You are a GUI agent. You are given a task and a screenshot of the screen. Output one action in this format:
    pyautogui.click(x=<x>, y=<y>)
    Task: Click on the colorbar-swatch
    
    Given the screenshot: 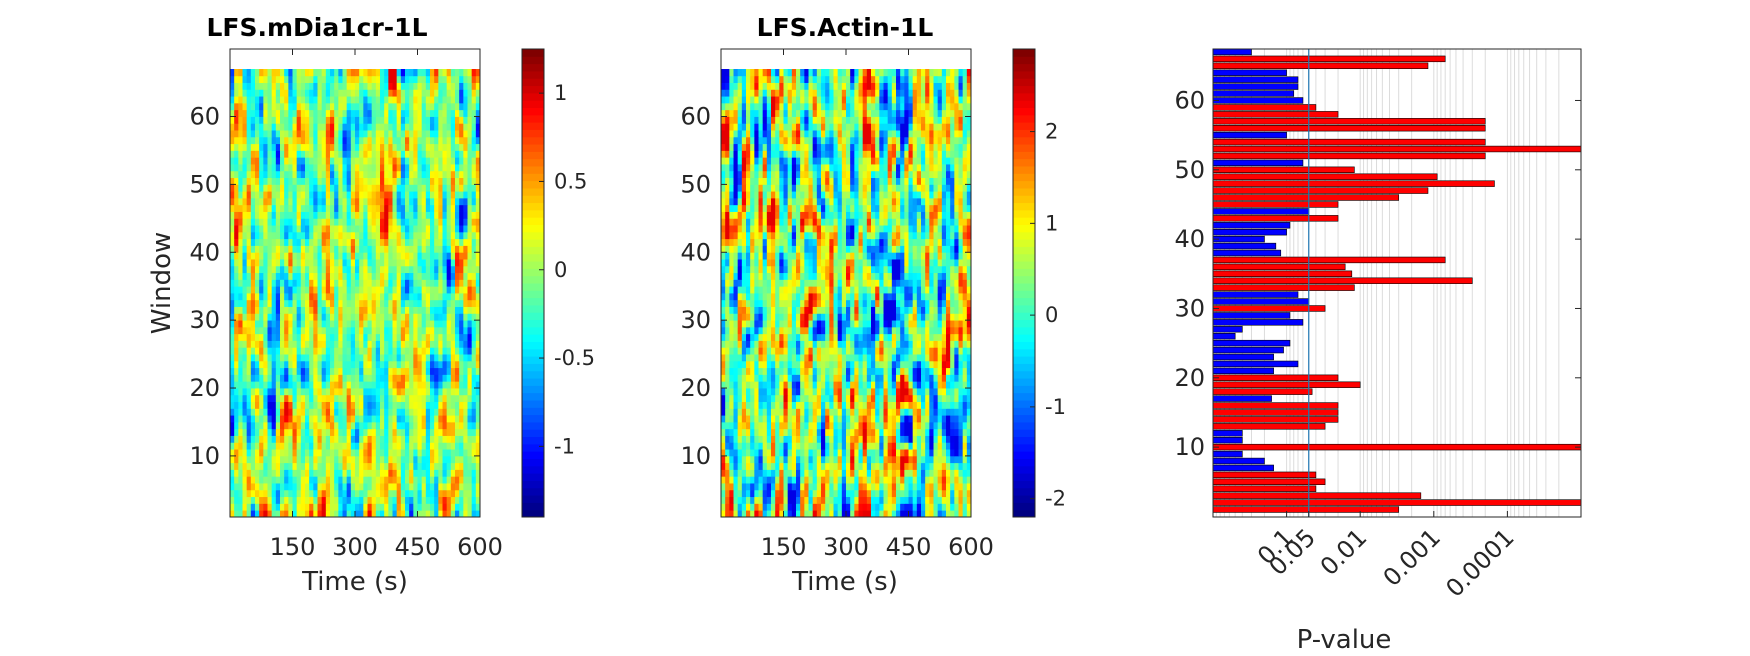 What is the action you would take?
    pyautogui.click(x=533, y=338)
    